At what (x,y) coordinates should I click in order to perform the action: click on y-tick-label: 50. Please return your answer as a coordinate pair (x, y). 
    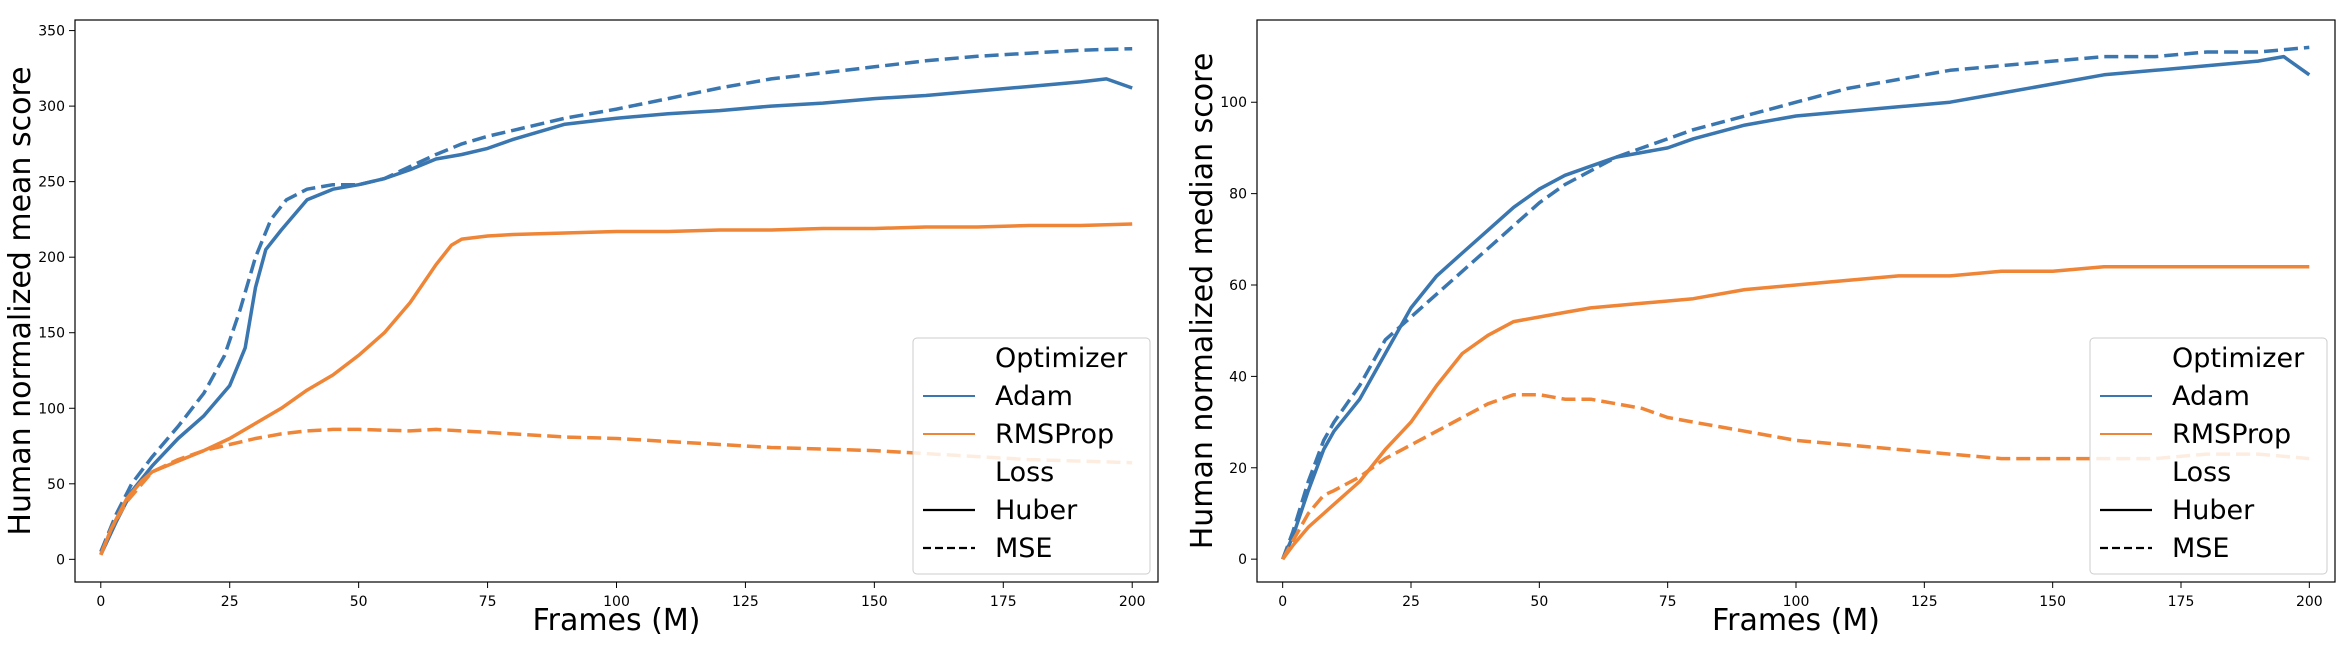
    Looking at the image, I should click on (56, 485).